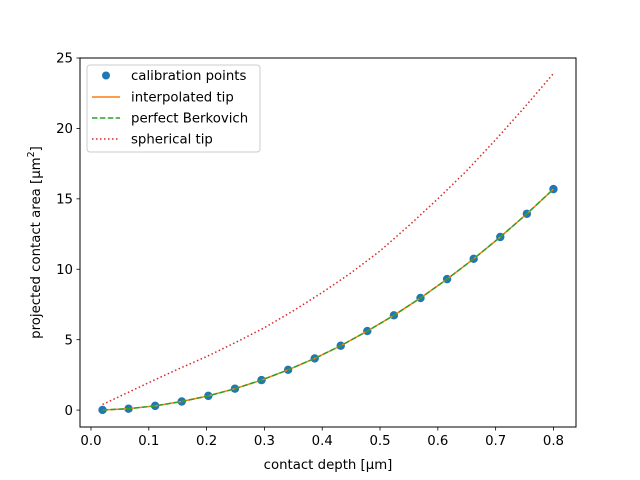  What do you see at coordinates (328, 465) in the screenshot?
I see `x-axis-label: contact depth [μm]` at bounding box center [328, 465].